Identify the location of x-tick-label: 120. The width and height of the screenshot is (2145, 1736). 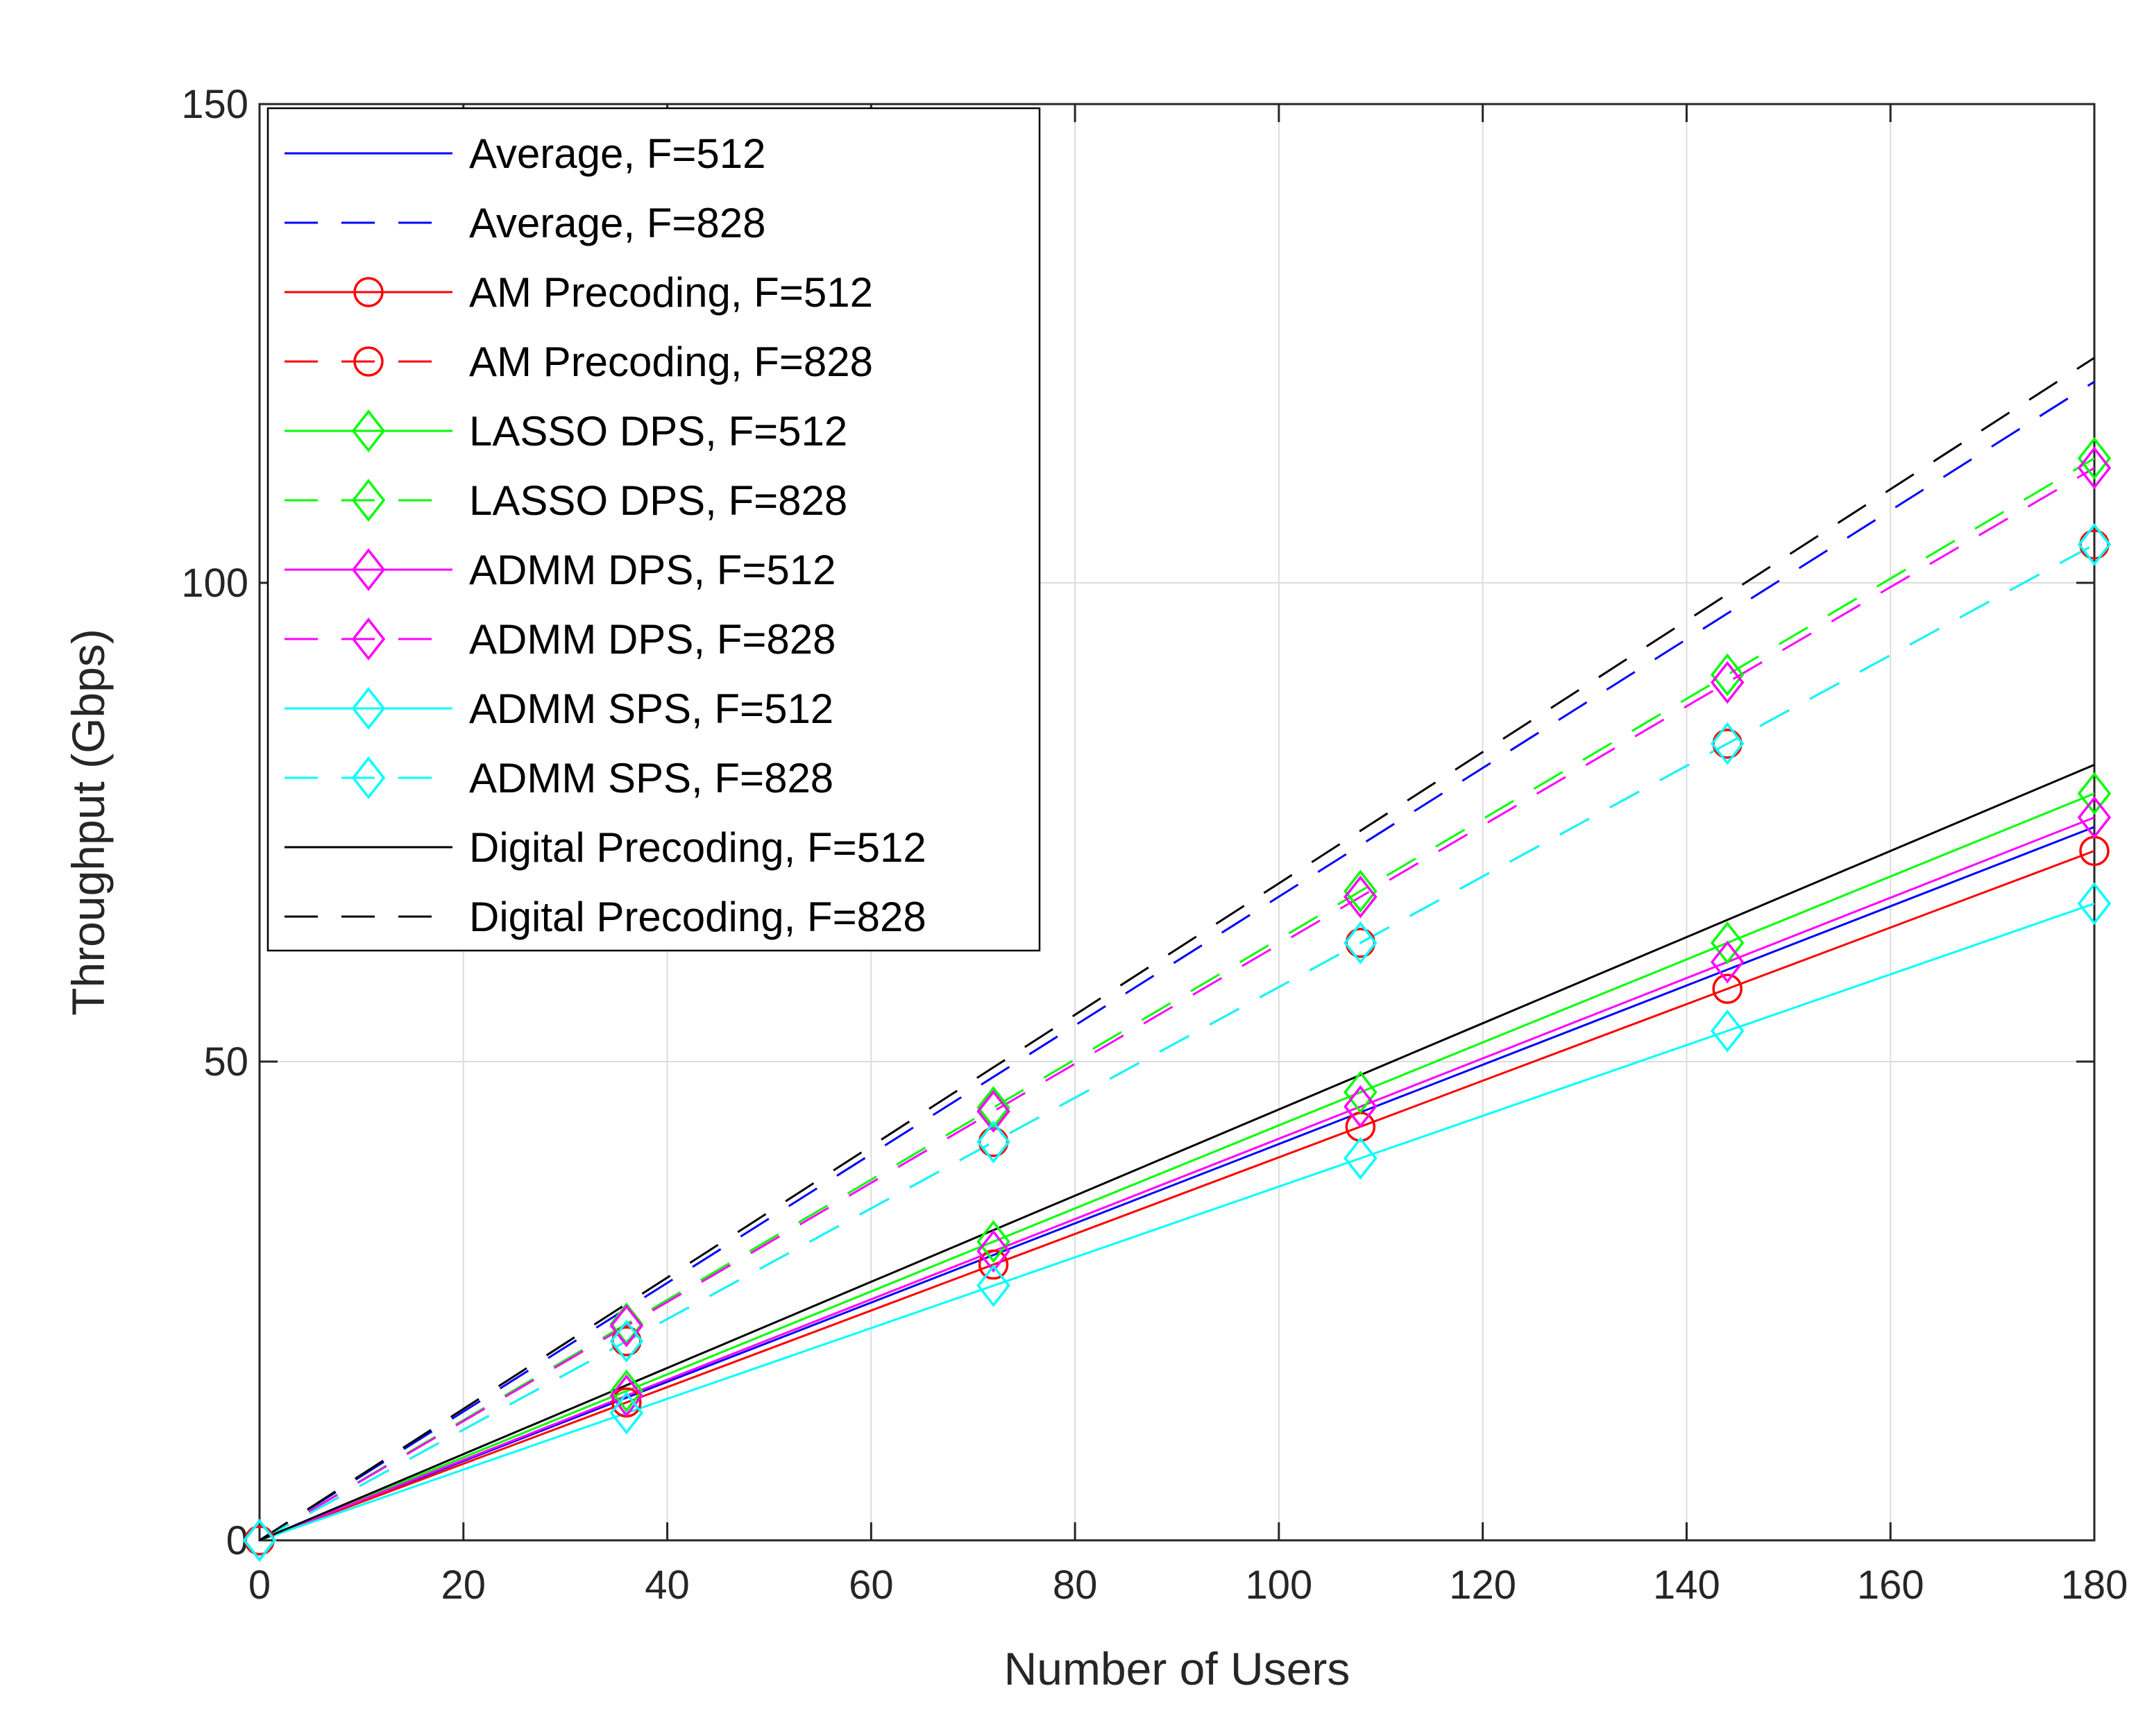
(1482, 1585).